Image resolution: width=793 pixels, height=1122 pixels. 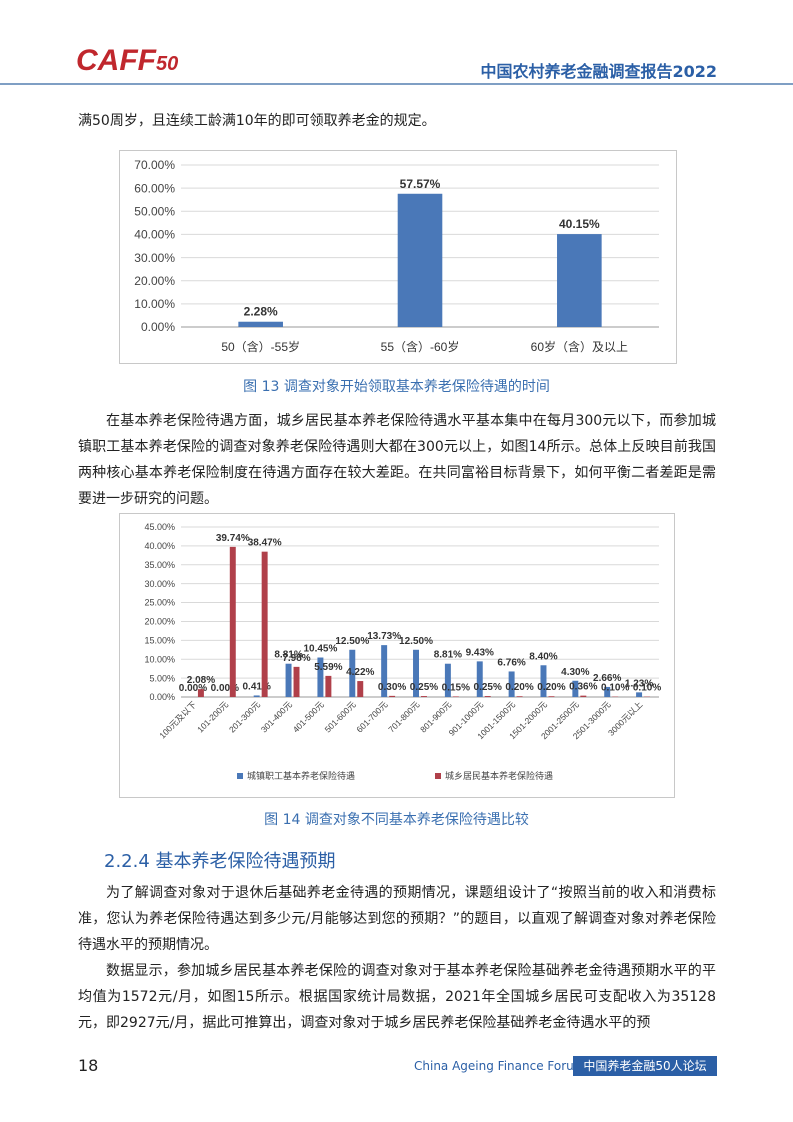 What do you see at coordinates (403, 716) in the screenshot?
I see `x-tick-label: 701-800元` at bounding box center [403, 716].